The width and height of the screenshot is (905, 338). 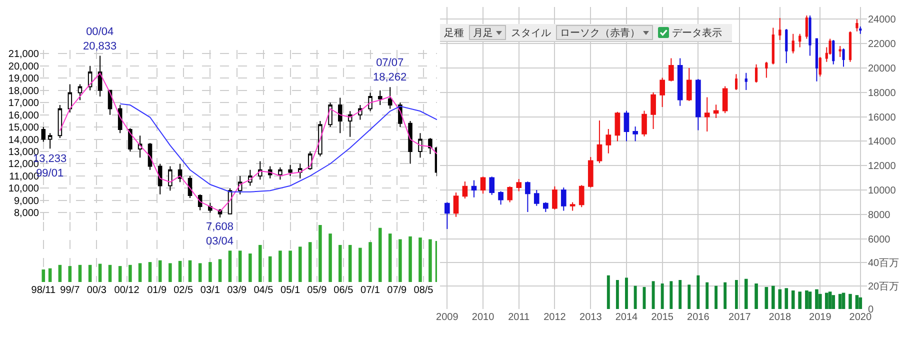 I want to click on y-tick-label: 8000, so click(x=879, y=215).